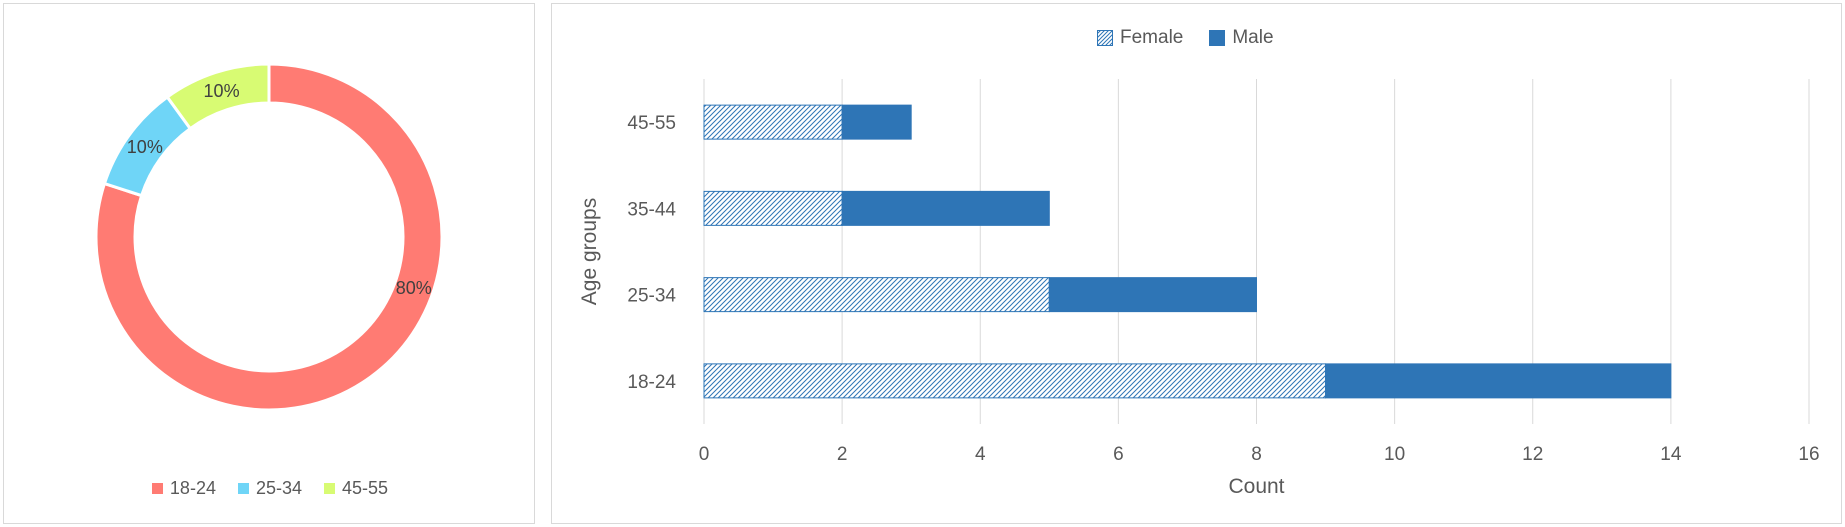 Image resolution: width=1845 pixels, height=527 pixels. Describe the element at coordinates (192, 488) in the screenshot. I see `legend-label-18-24: 18-24` at that location.